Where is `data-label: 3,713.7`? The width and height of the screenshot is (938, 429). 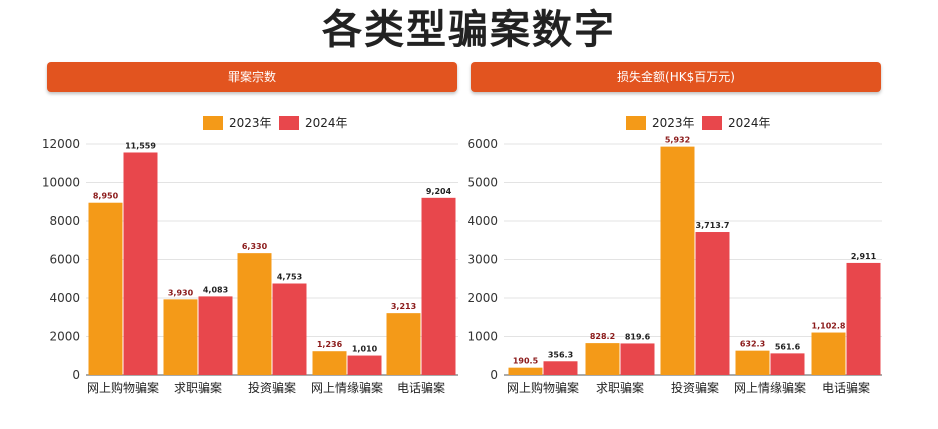 data-label: 3,713.7 is located at coordinates (713, 225).